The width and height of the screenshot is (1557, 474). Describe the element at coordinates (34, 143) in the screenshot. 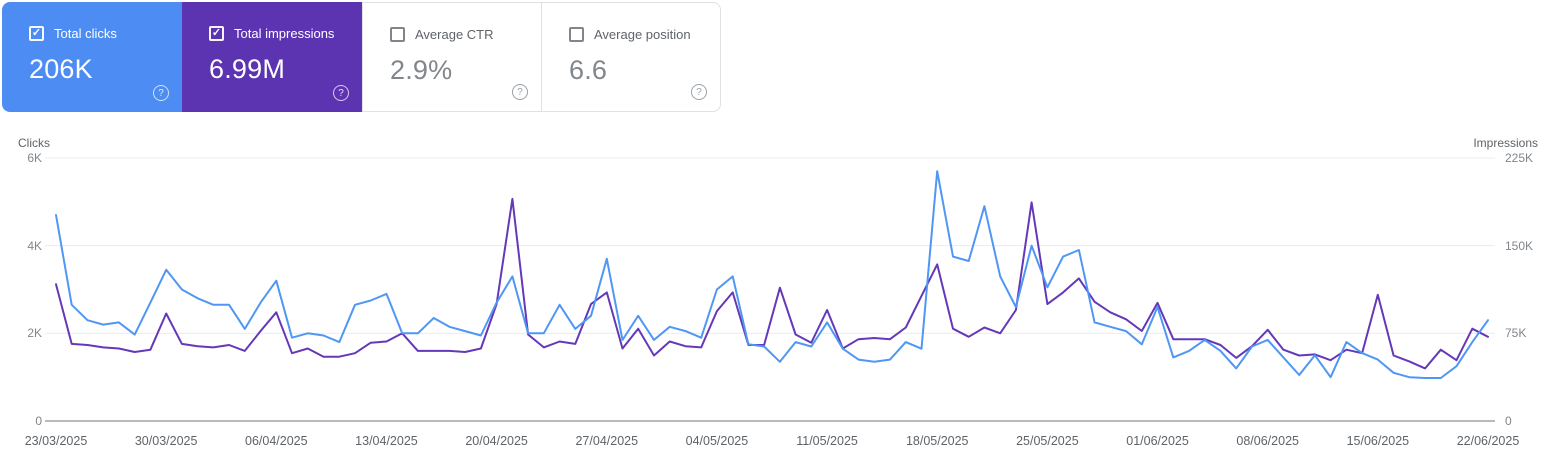

I see `left-axis-title: Clicks` at that location.